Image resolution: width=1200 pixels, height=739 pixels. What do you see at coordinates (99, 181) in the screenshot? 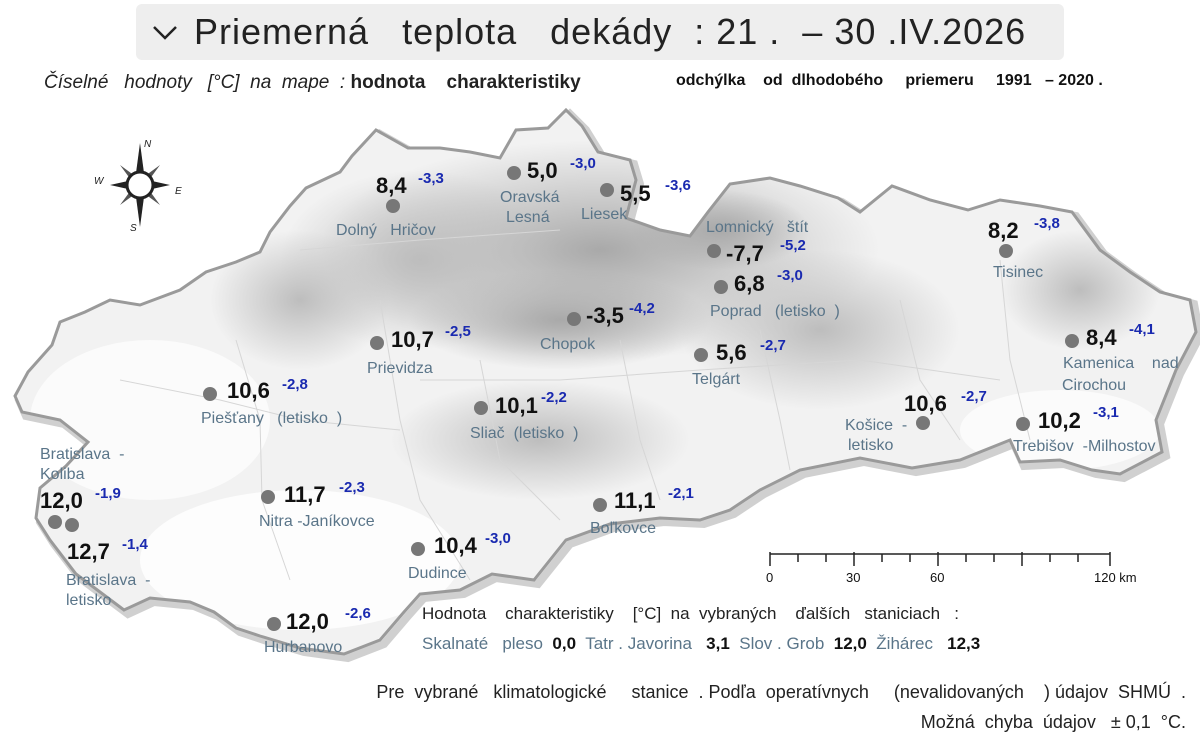
I see `compass-west-label: W` at bounding box center [99, 181].